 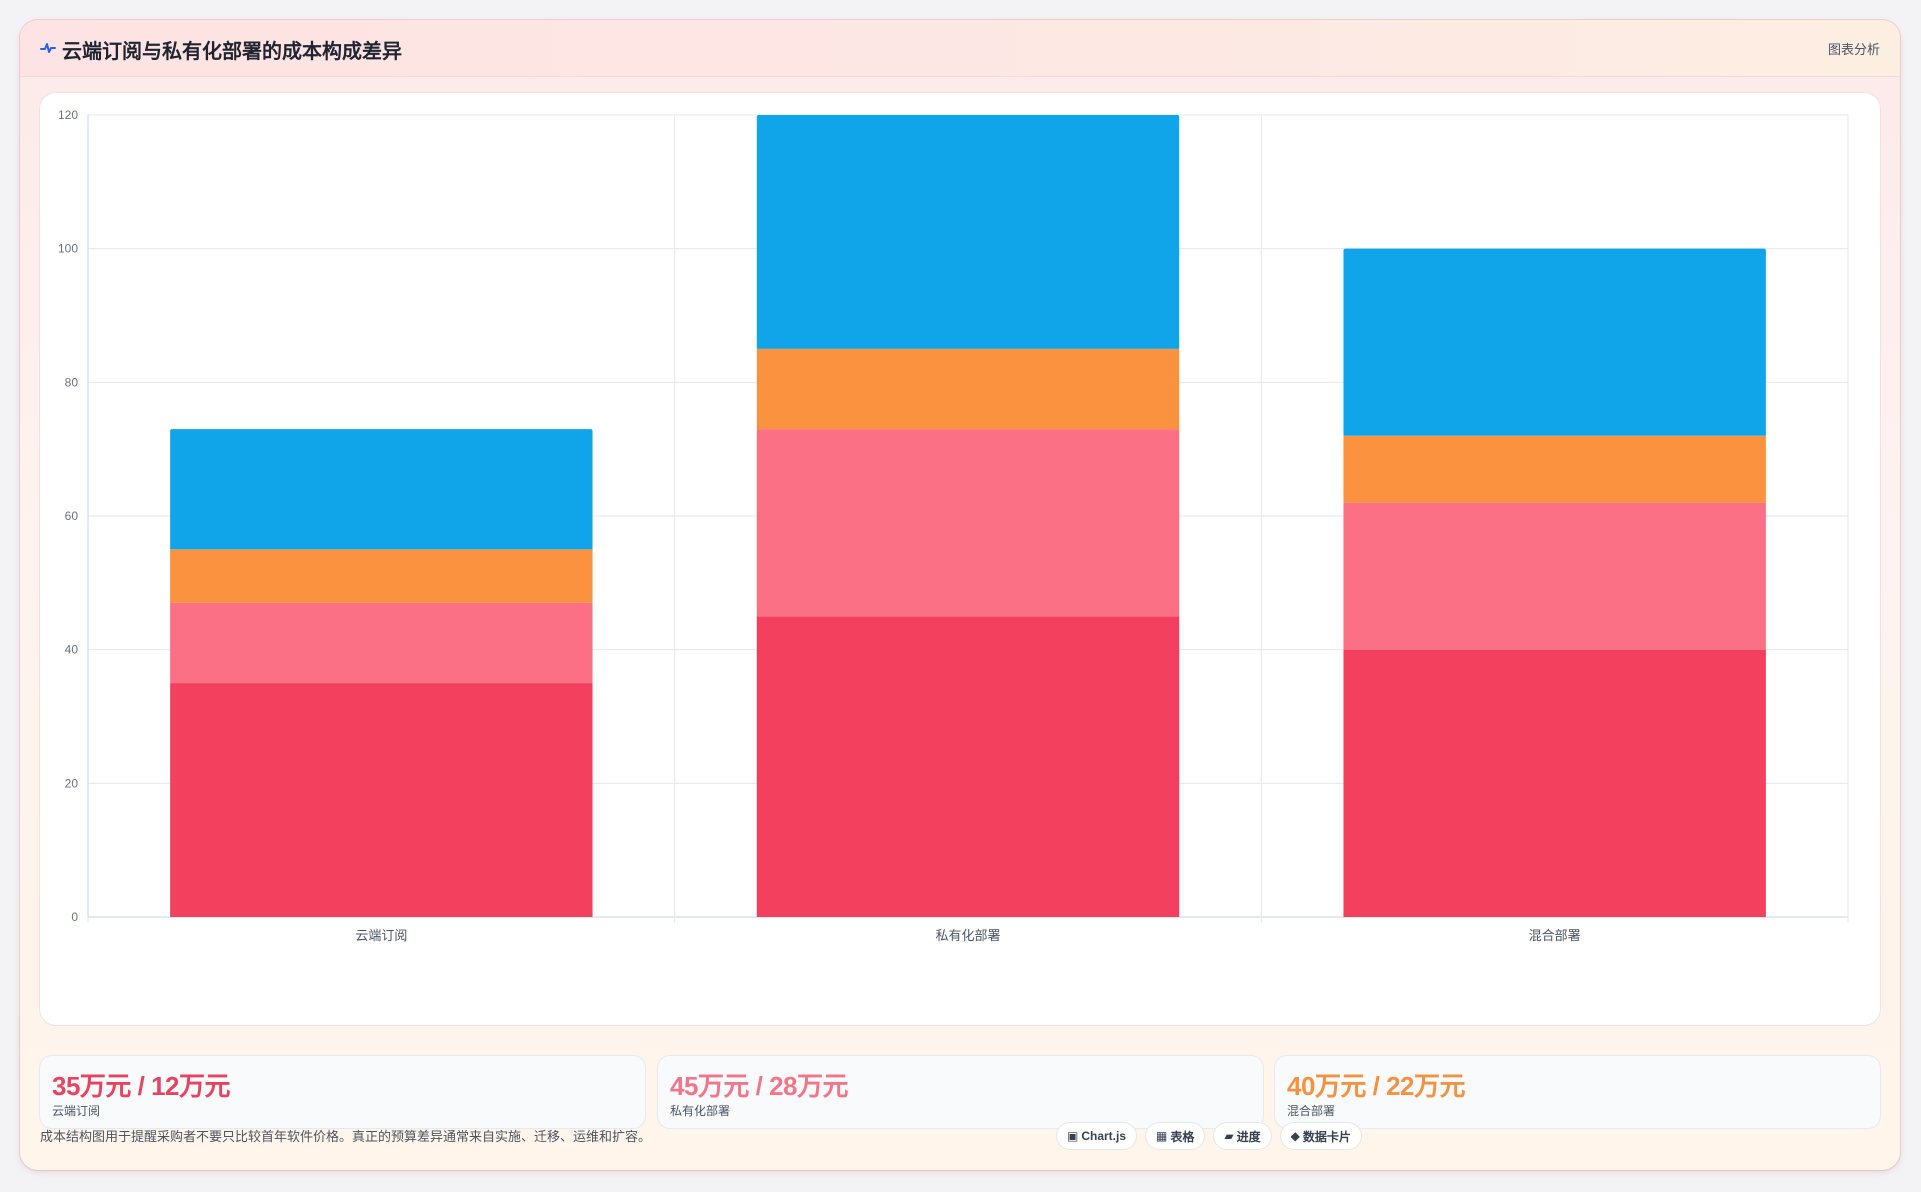 What do you see at coordinates (1073, 1136) in the screenshot?
I see `chart-icon: ▣` at bounding box center [1073, 1136].